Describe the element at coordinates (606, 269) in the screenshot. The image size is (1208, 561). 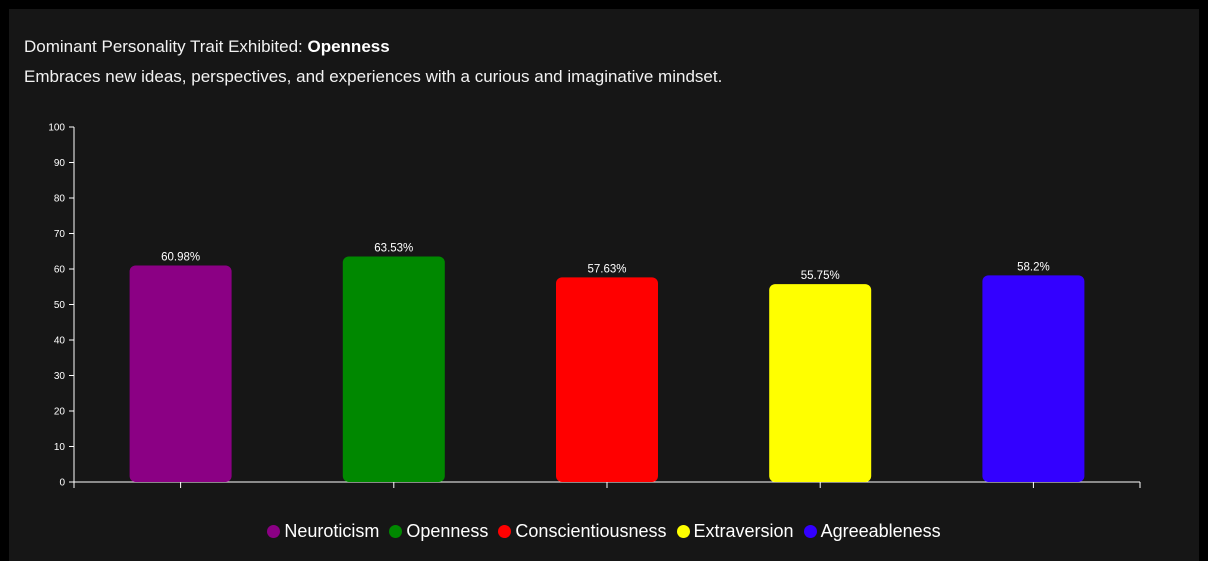
I see `bar-value-label: 57.63%` at that location.